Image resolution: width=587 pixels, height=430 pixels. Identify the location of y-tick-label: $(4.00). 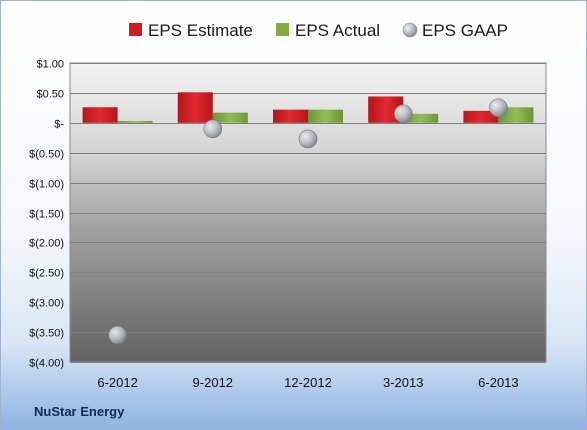
(46, 364).